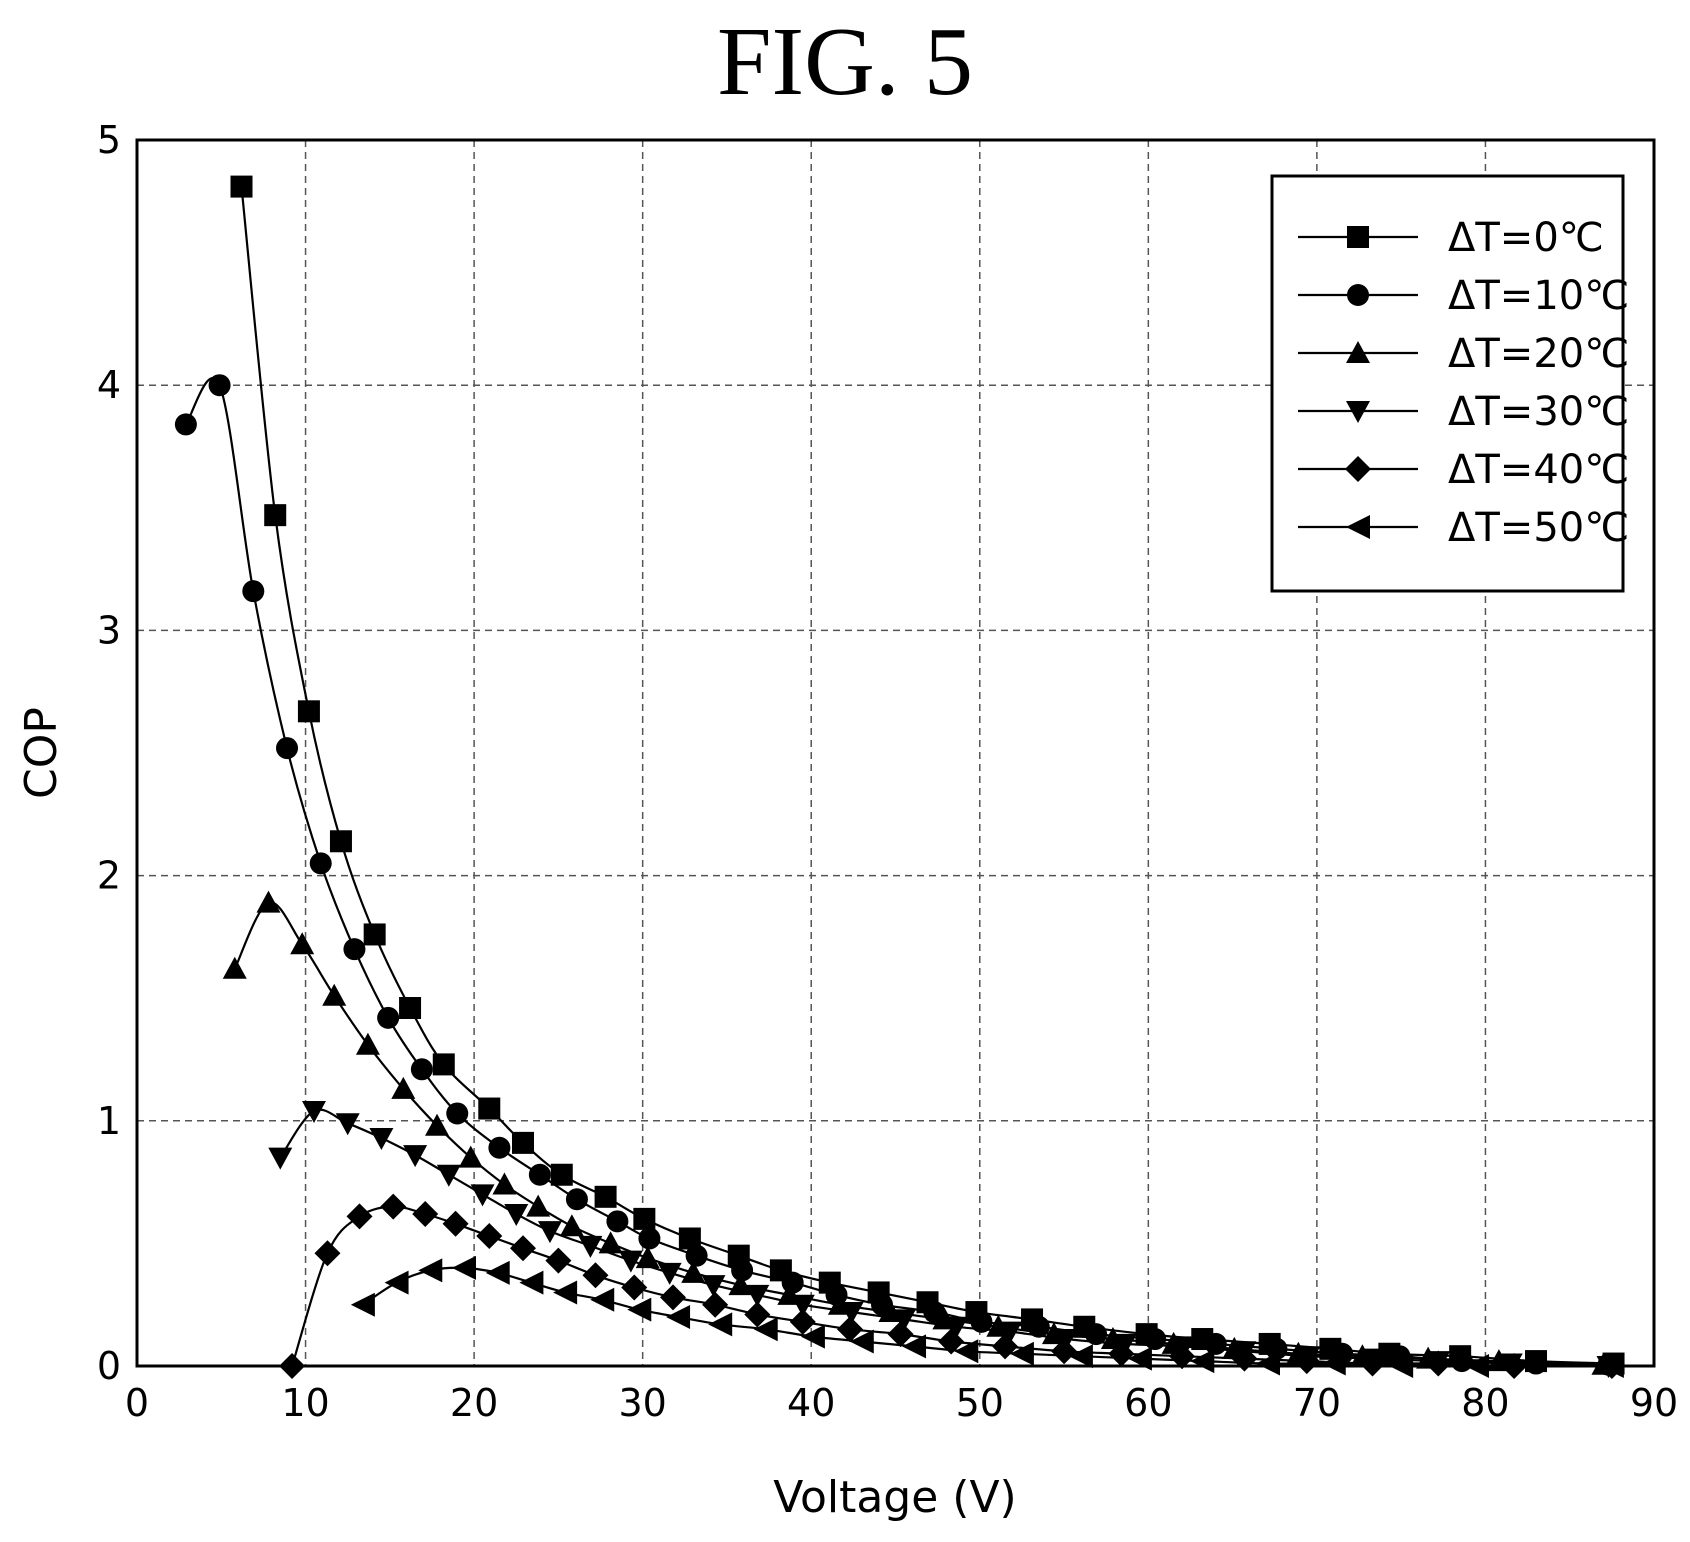 This screenshot has width=1690, height=1542. What do you see at coordinates (1538, 296) in the screenshot?
I see `legend-label: ΔT=10℃` at bounding box center [1538, 296].